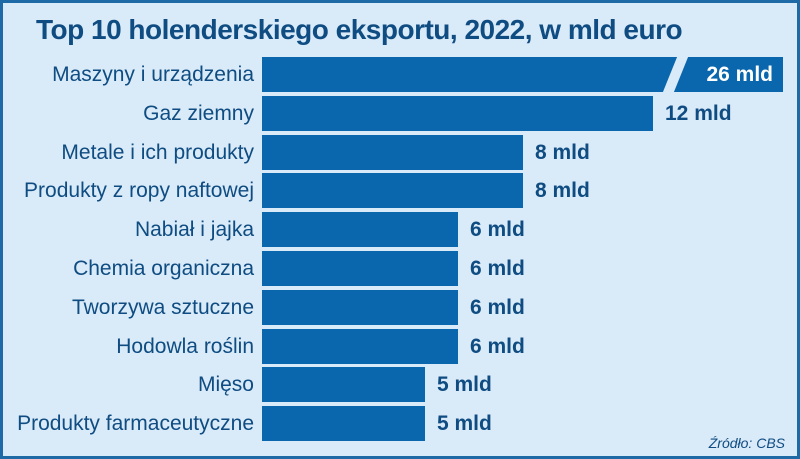 Image resolution: width=800 pixels, height=459 pixels. I want to click on bar: 26 mld, so click(522, 74).